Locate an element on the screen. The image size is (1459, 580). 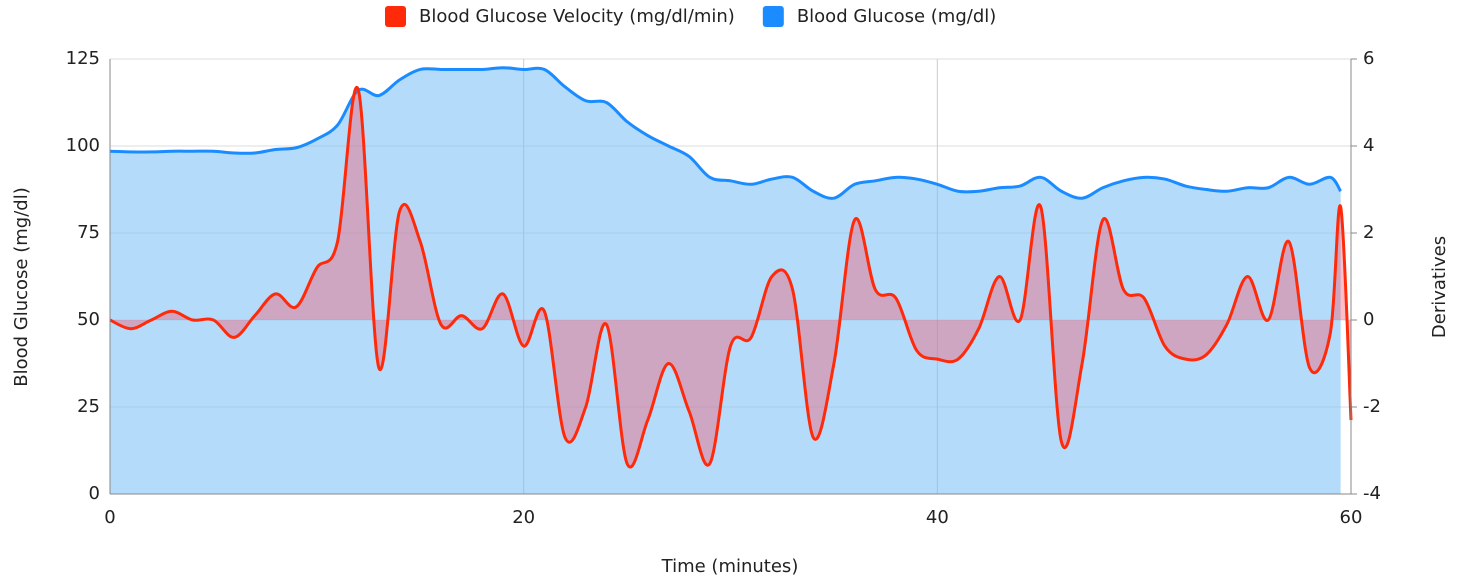
x-tick-label: 60 is located at coordinates (1351, 517).